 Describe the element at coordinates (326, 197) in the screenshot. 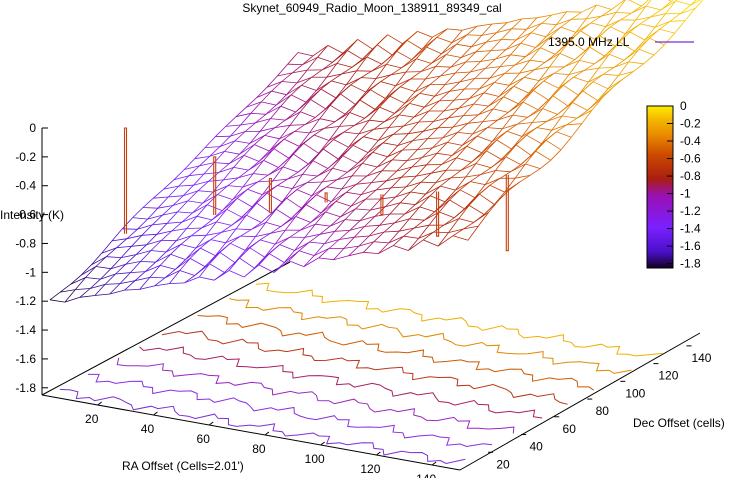

I see `surface-spike` at that location.